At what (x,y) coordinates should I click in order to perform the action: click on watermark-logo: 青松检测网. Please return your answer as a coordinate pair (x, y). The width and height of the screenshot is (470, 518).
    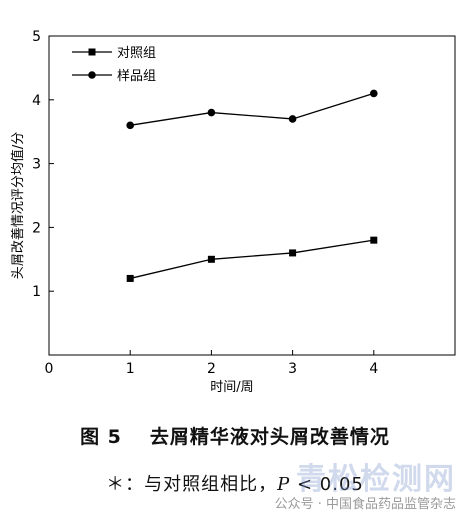
    Looking at the image, I should click on (376, 479).